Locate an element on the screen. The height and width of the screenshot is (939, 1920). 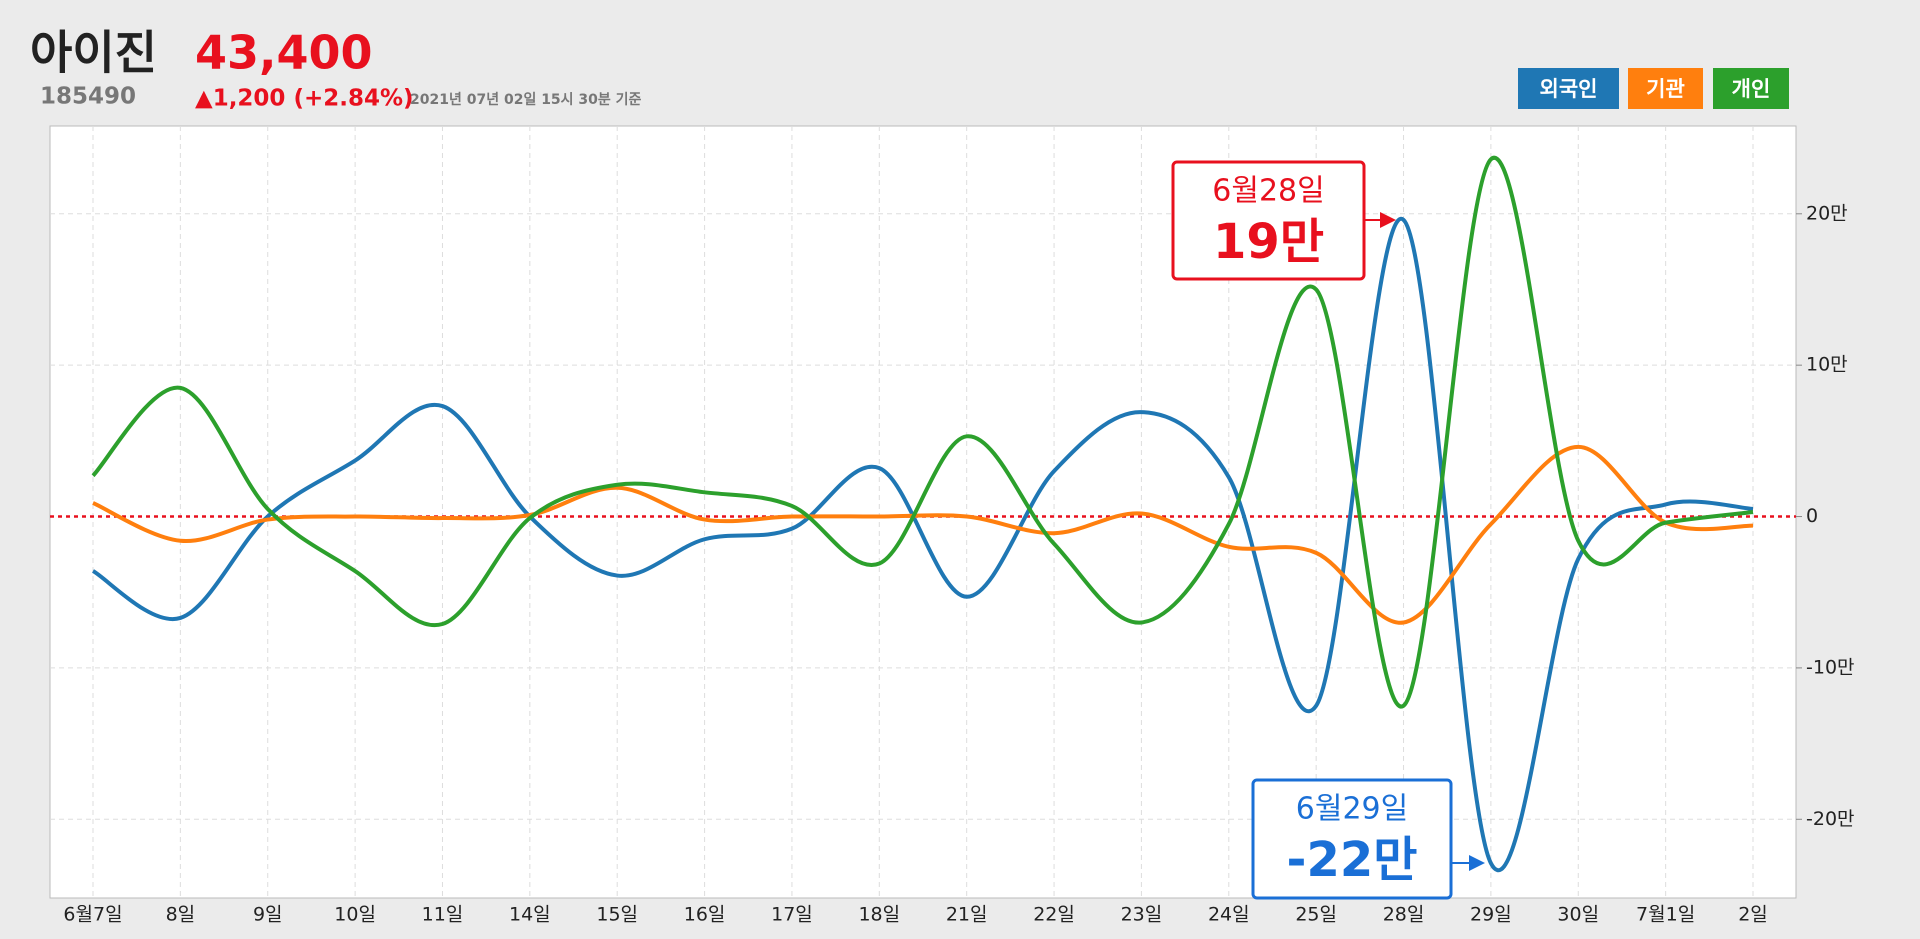
timestamp: 2021년 07년 02일 15시 30분 기준 is located at coordinates (526, 100).